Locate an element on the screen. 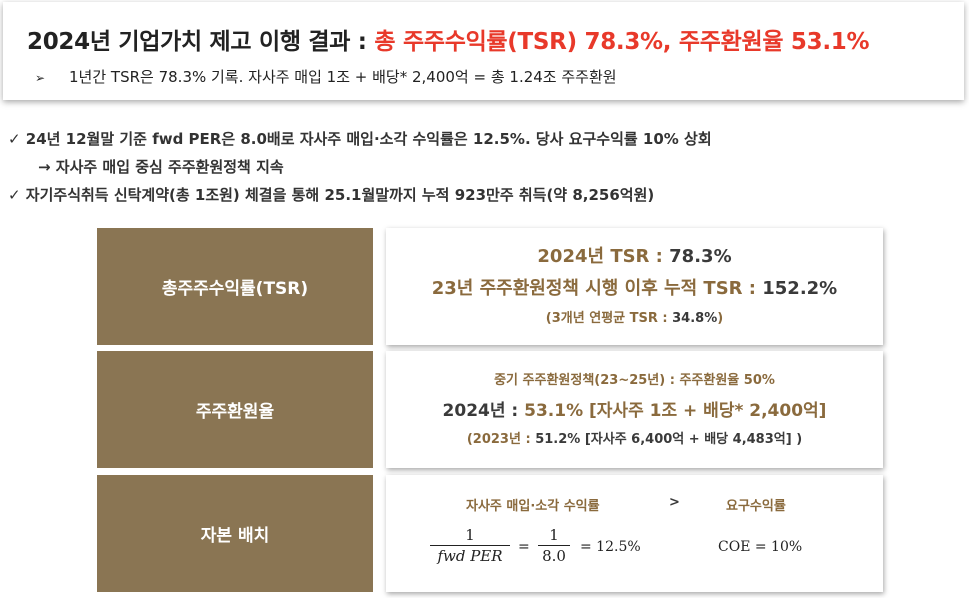 The image size is (969, 598). tsr-line2-value: 152.2% is located at coordinates (800, 288).